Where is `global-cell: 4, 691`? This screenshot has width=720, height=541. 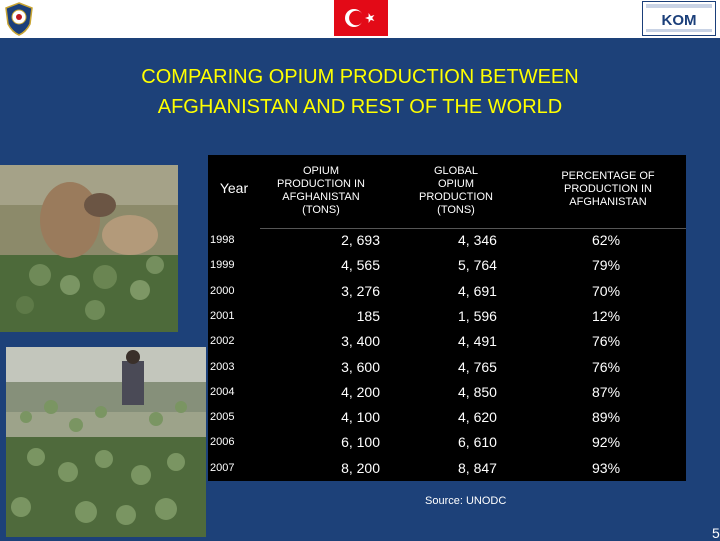 global-cell: 4, 691 is located at coordinates (477, 290).